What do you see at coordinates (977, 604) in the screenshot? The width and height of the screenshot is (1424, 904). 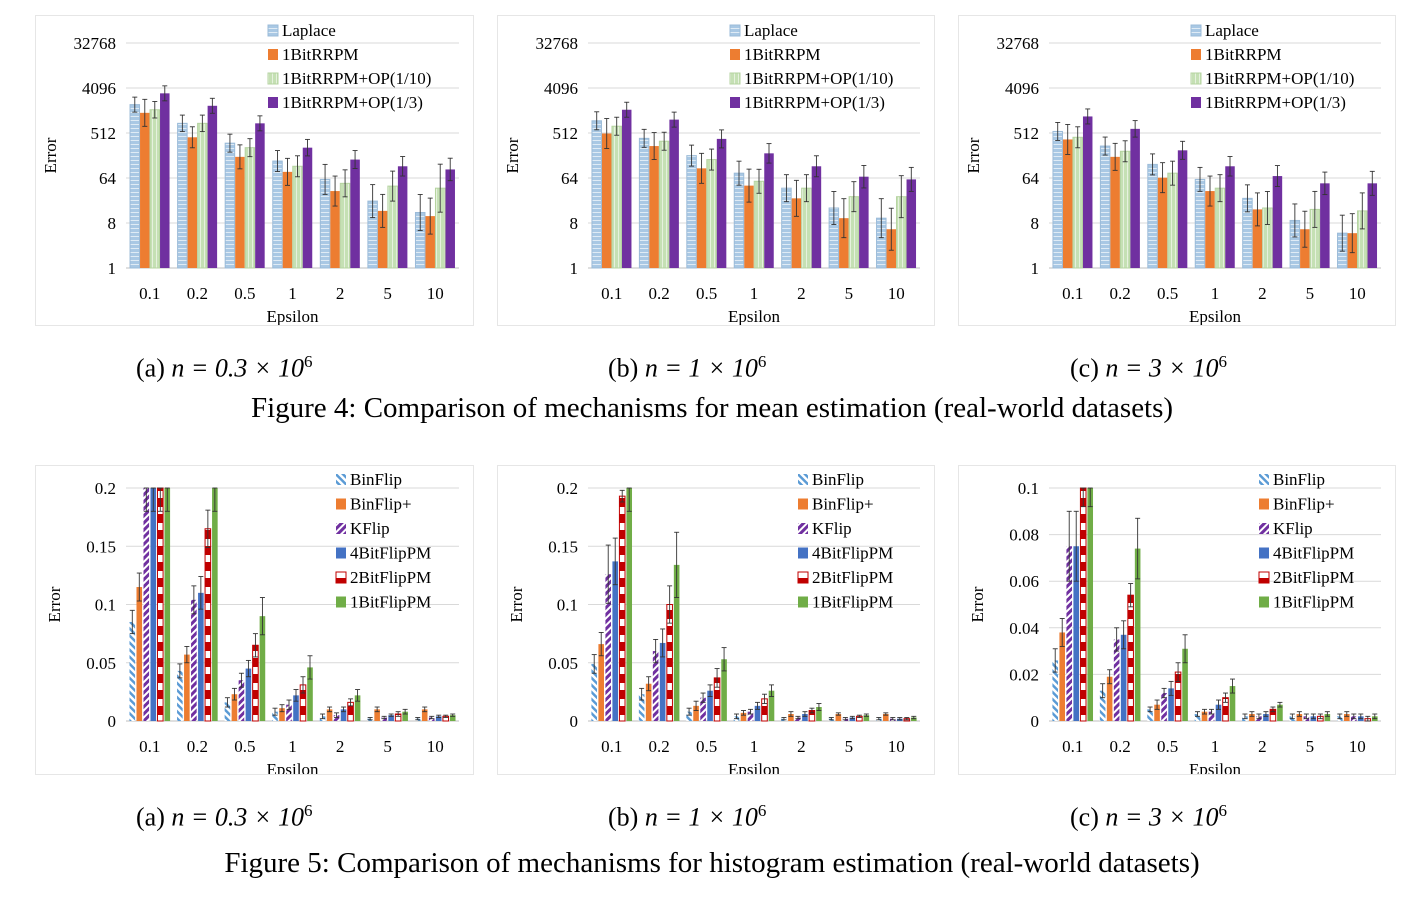 I see `y-axis-label: Error` at bounding box center [977, 604].